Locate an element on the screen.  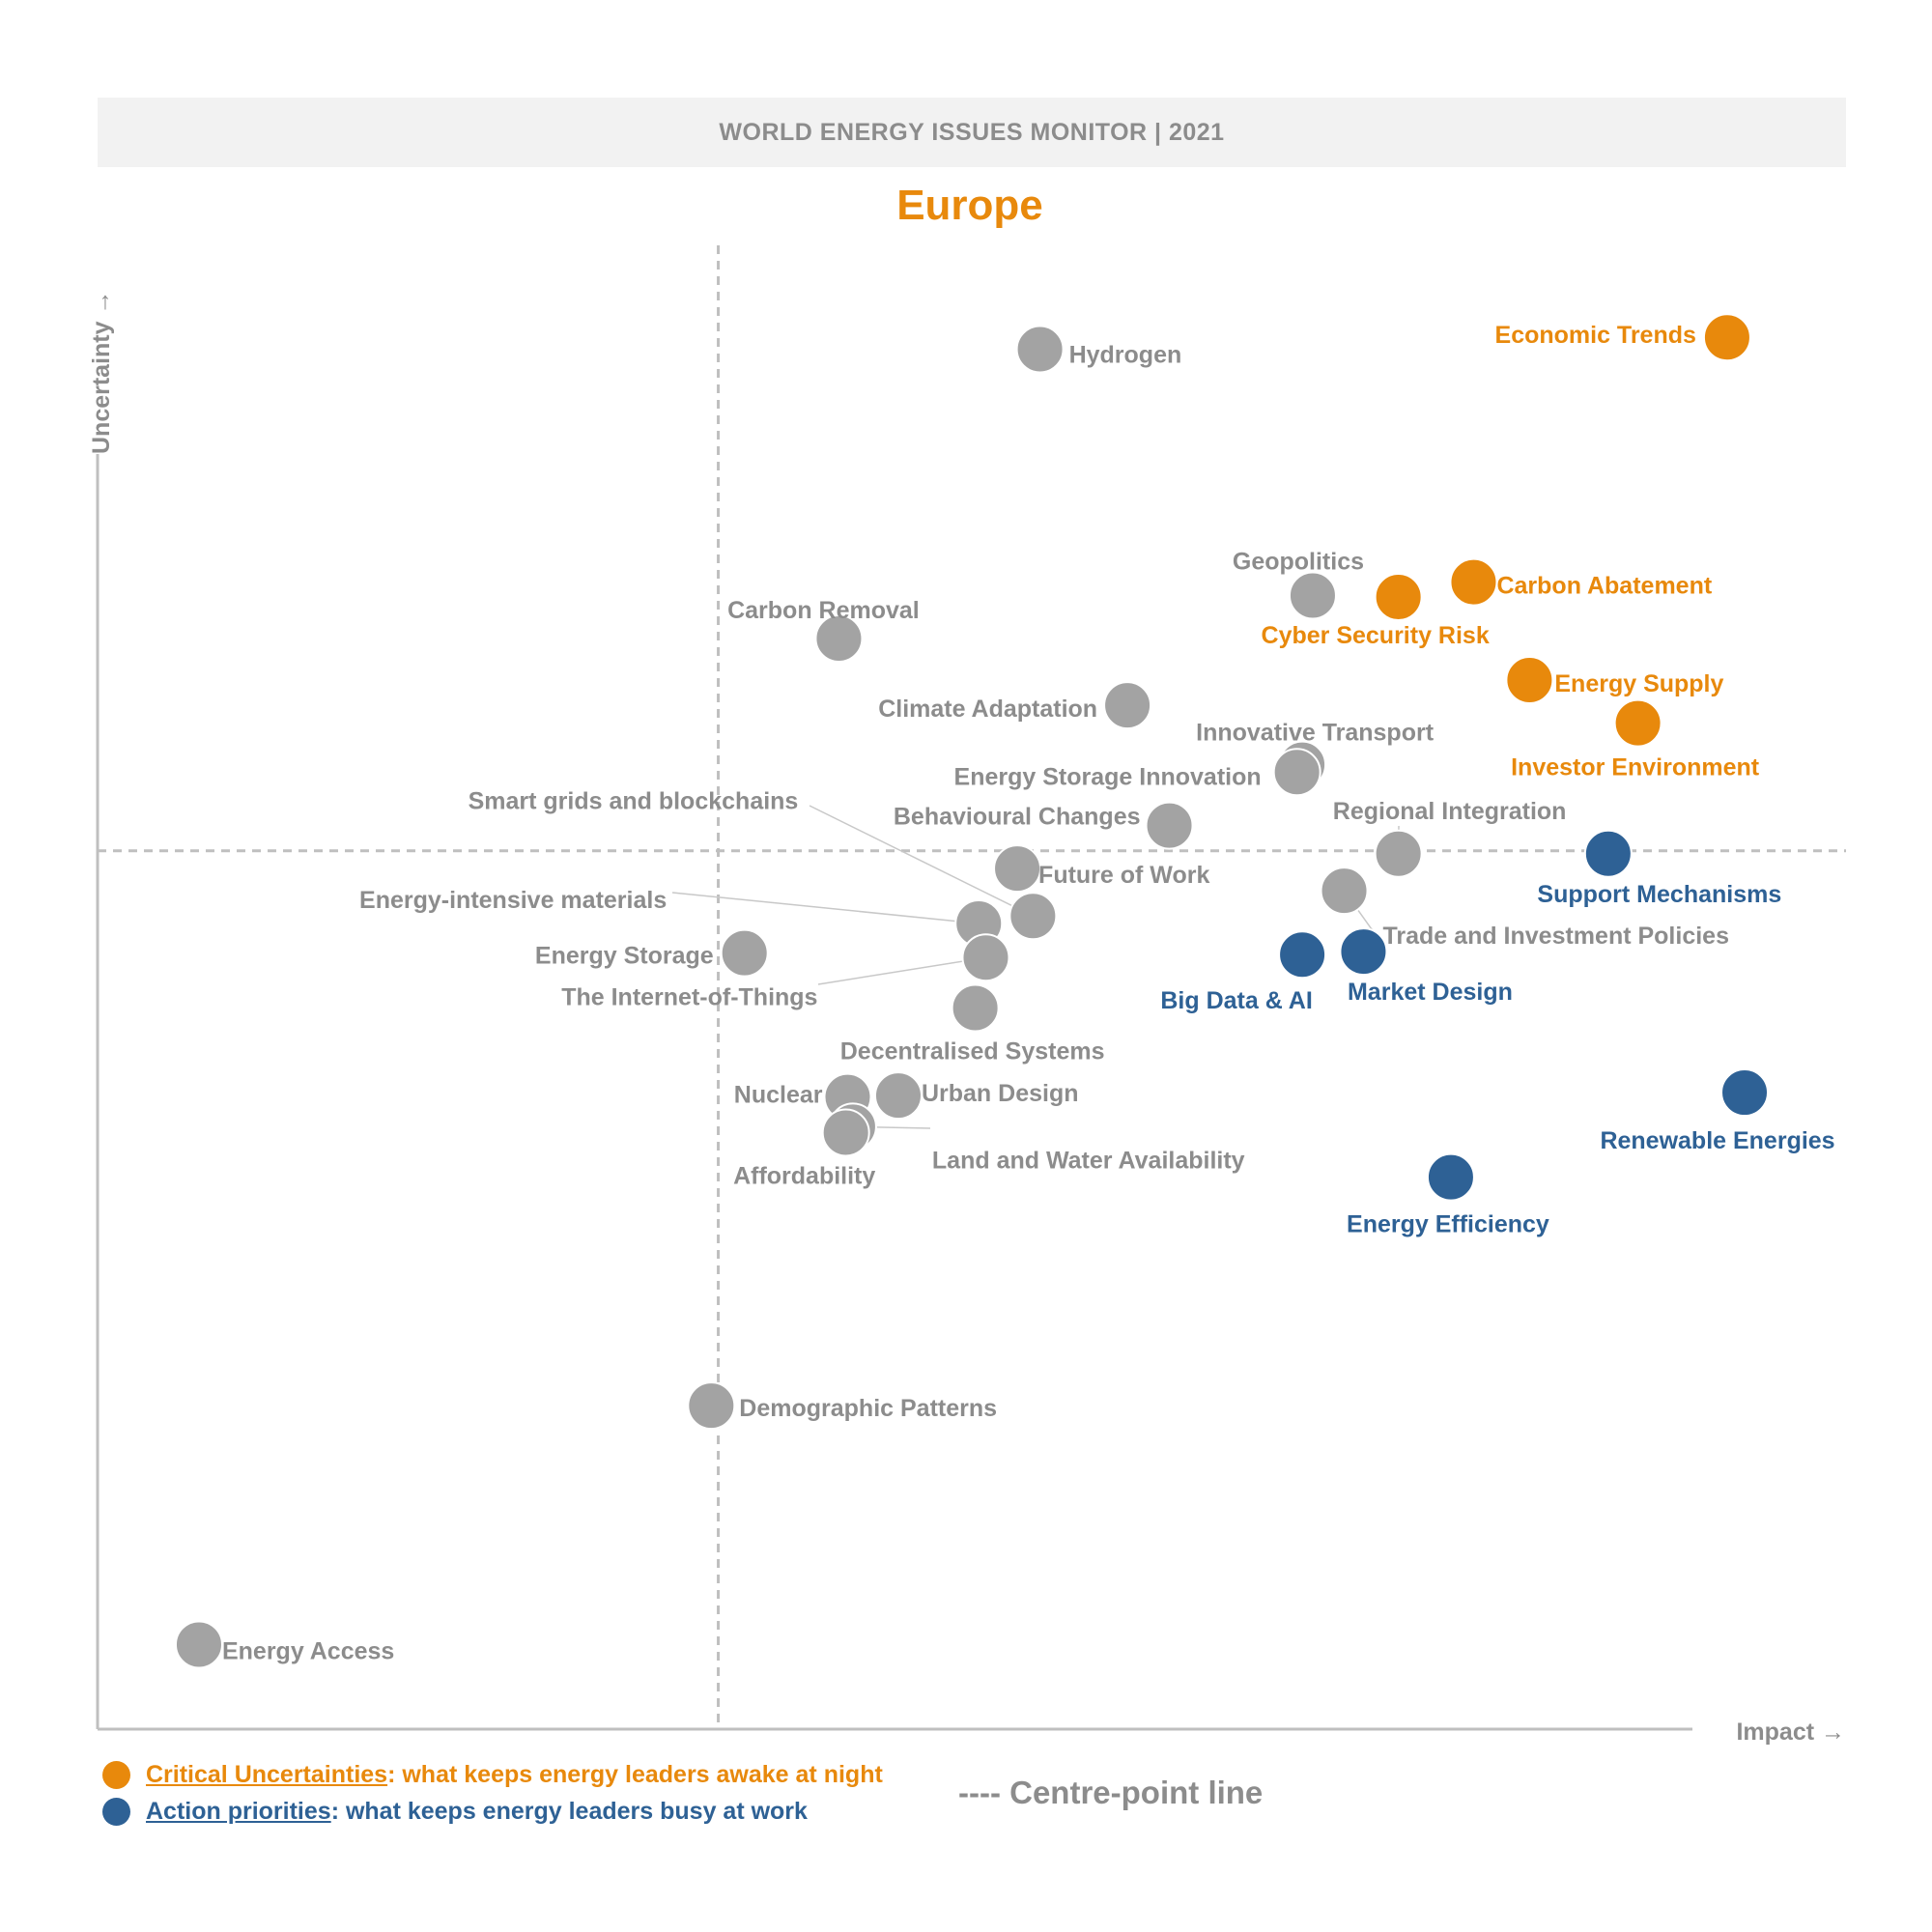
point-cyber-security-risk is located at coordinates (1398, 597).